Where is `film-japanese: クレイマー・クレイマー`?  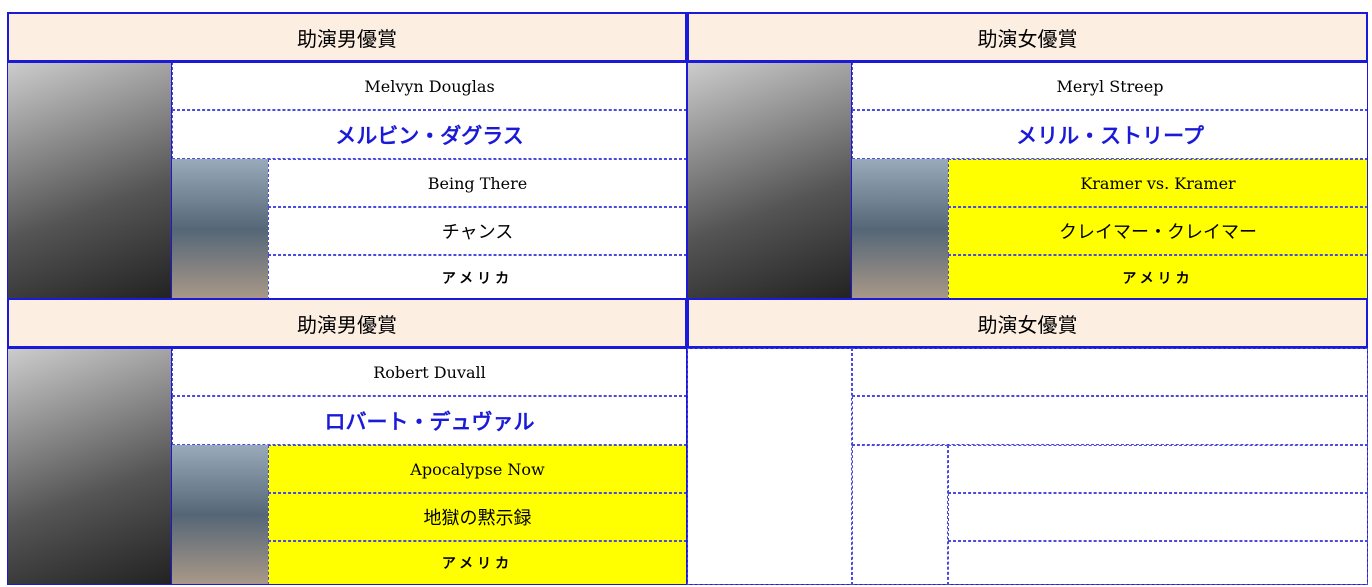
film-japanese: クレイマー・クレイマー is located at coordinates (1158, 231).